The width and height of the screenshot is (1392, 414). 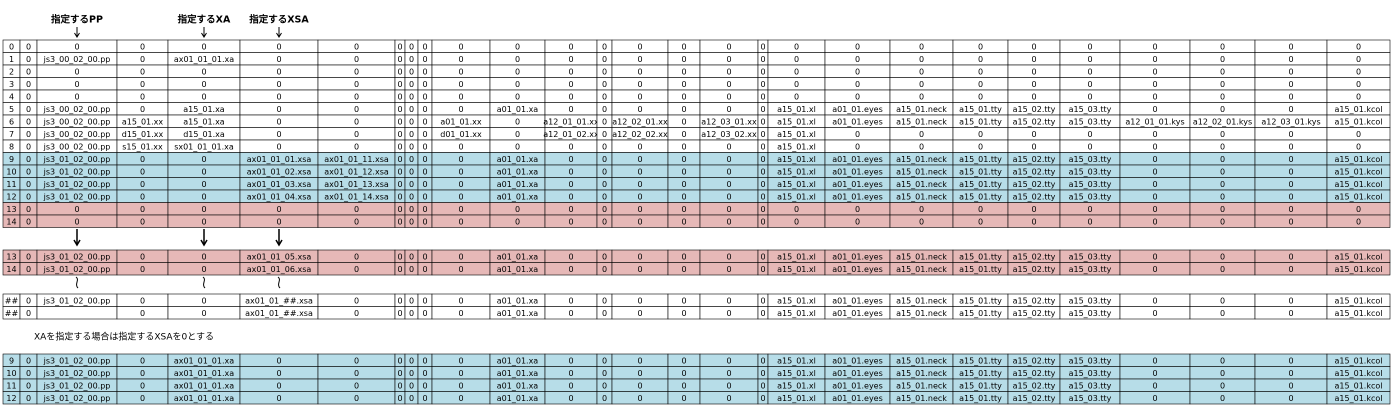 What do you see at coordinates (11, 134) in the screenshot?
I see `cell-text: 7` at bounding box center [11, 134].